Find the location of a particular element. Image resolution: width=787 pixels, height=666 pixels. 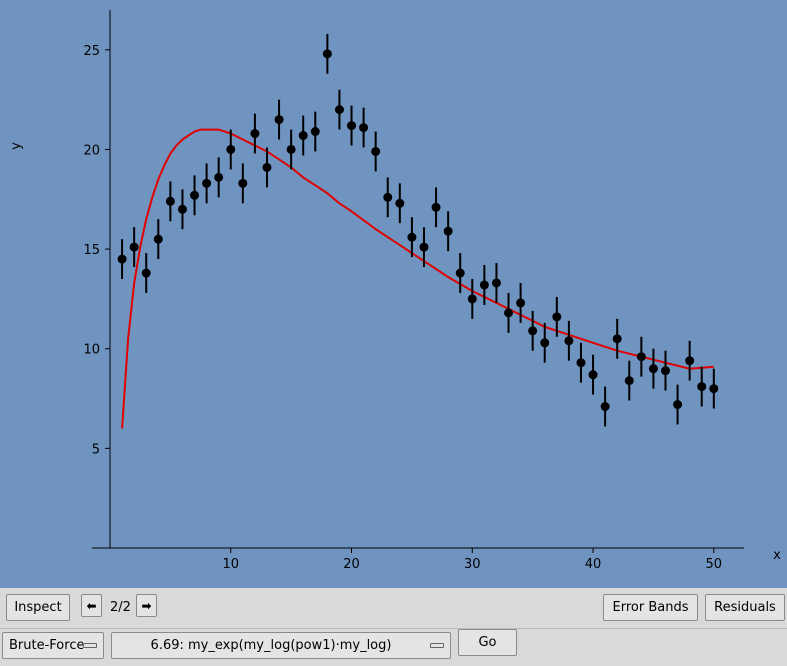

toolbar-row: Inspect ⬅ 2/2 ➡ Error Bands Residuals is located at coordinates (393, 608).